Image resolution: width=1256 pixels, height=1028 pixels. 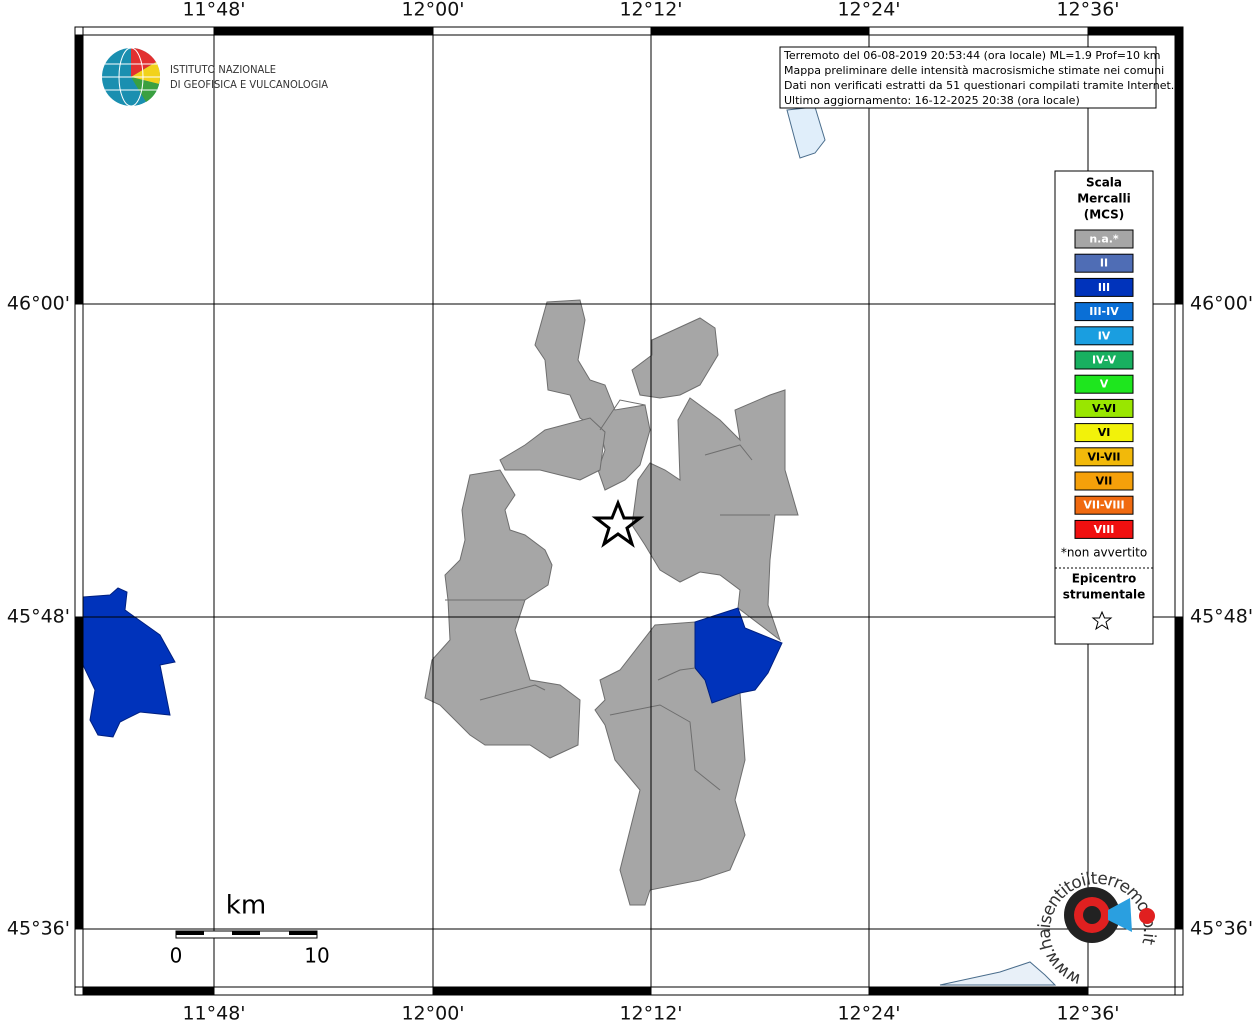 I want to click on legend-label: VII-VIII, so click(x=1103, y=505).